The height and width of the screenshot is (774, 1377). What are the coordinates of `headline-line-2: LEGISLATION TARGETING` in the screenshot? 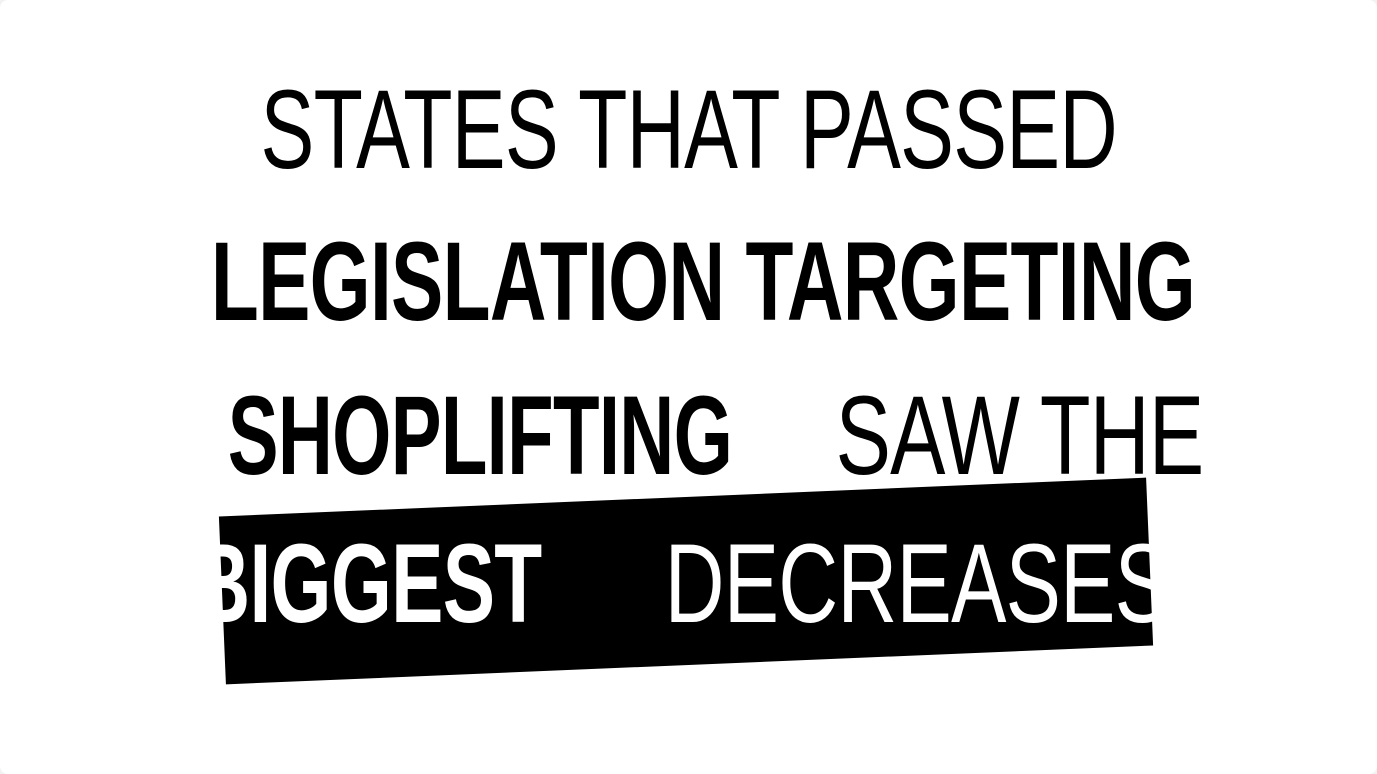 It's located at (688, 282).